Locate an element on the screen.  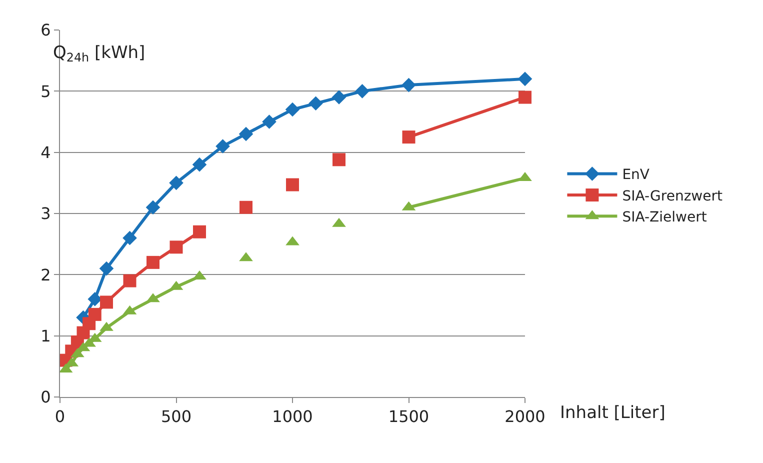
y-tick-label: 2 is located at coordinates (45, 274).